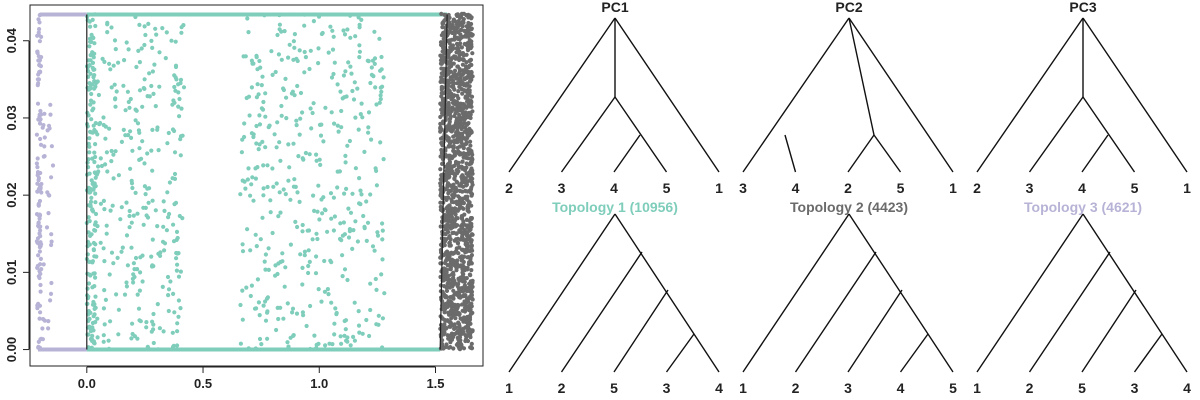 The width and height of the screenshot is (1200, 400). I want to click on pc-tree-title: PC2, so click(848, 7).